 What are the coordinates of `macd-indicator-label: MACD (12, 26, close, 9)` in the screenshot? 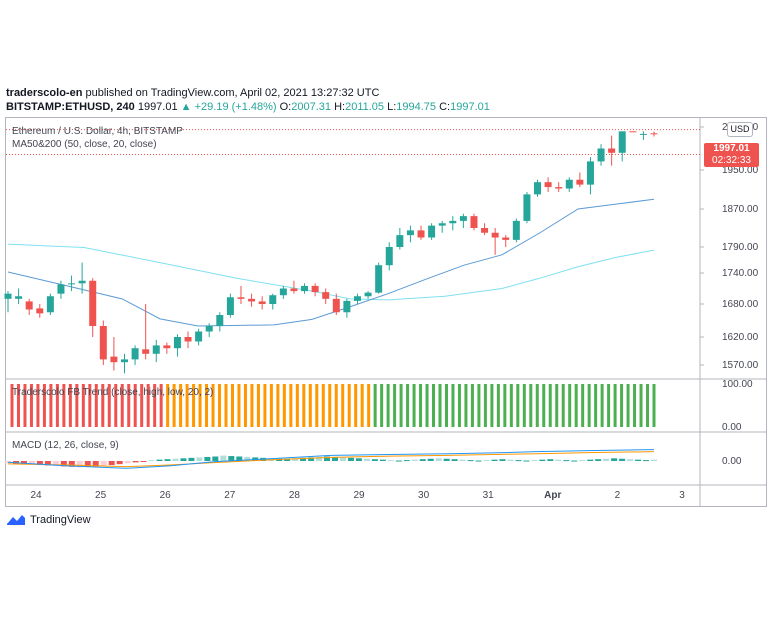 It's located at (65, 445).